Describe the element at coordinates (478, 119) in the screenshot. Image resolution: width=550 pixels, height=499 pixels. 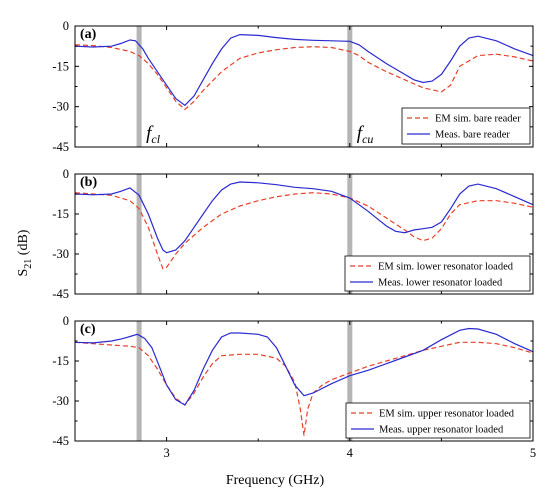
I see `legend-entry: EM sim. bare reader` at that location.